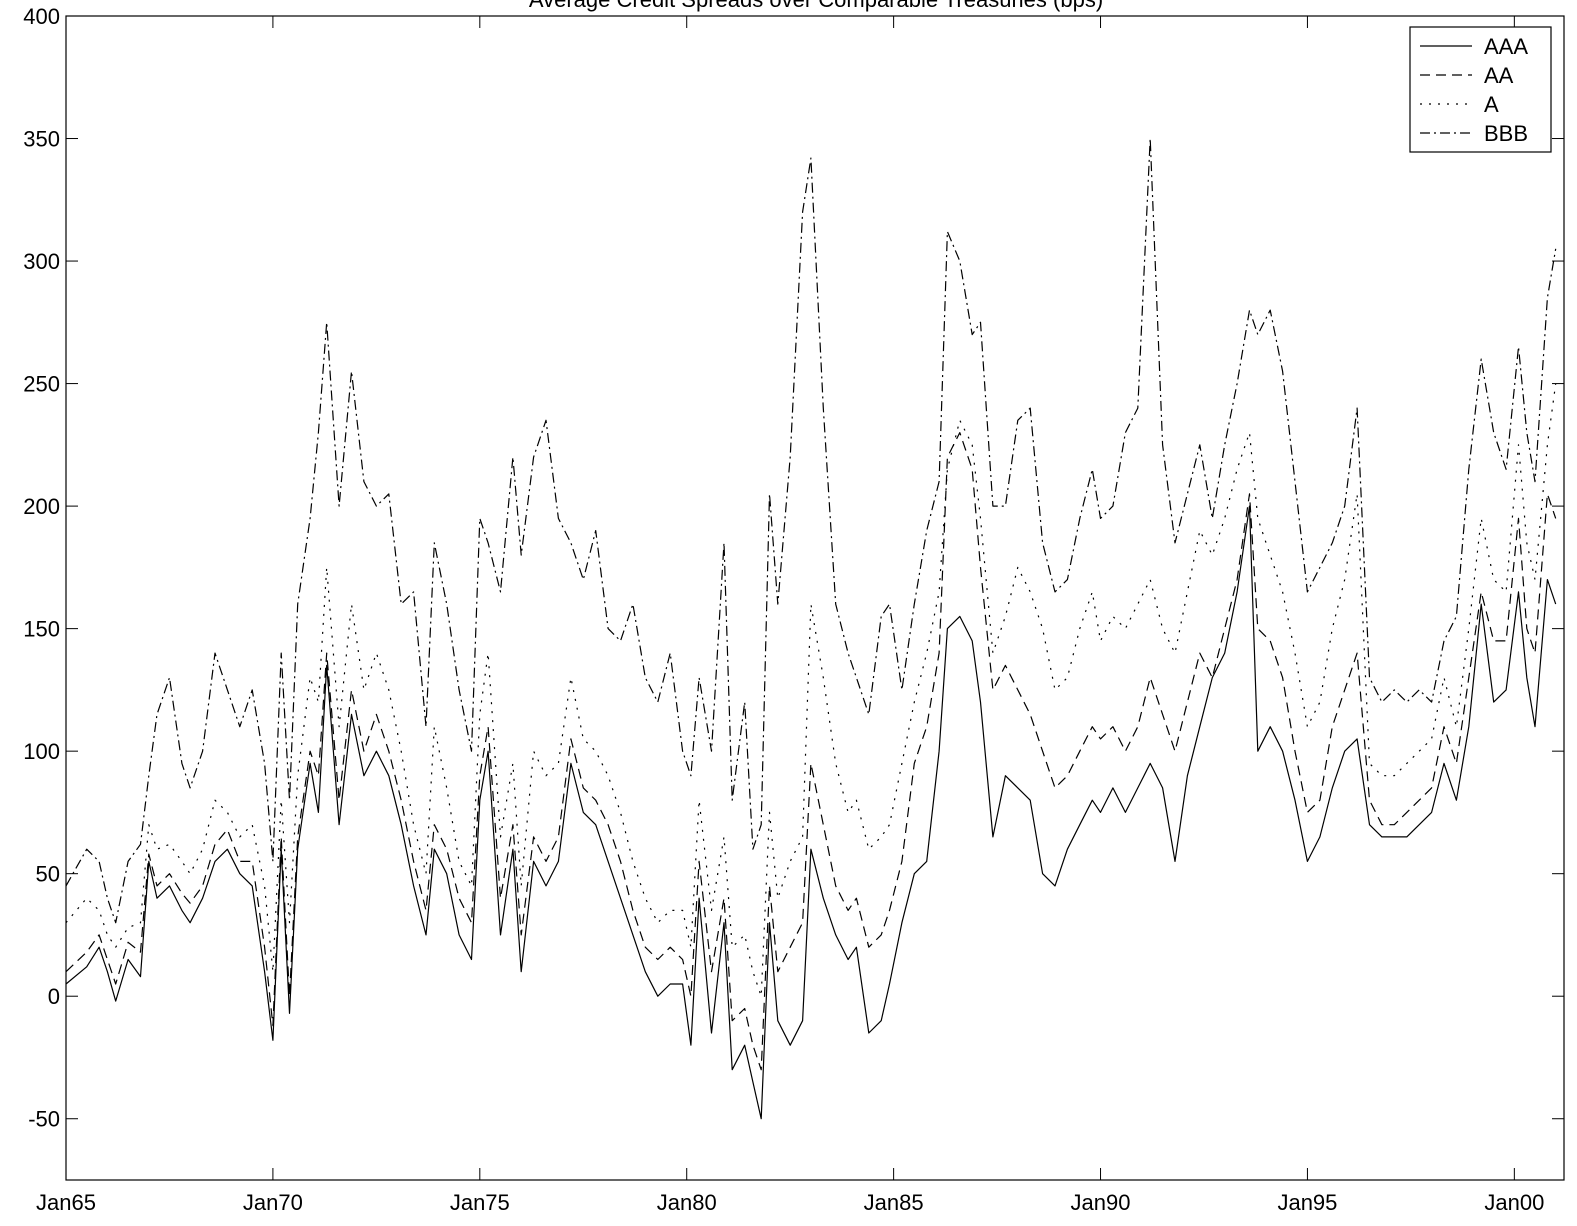  What do you see at coordinates (1514, 1202) in the screenshot?
I see `x-tick-label: Jan00` at bounding box center [1514, 1202].